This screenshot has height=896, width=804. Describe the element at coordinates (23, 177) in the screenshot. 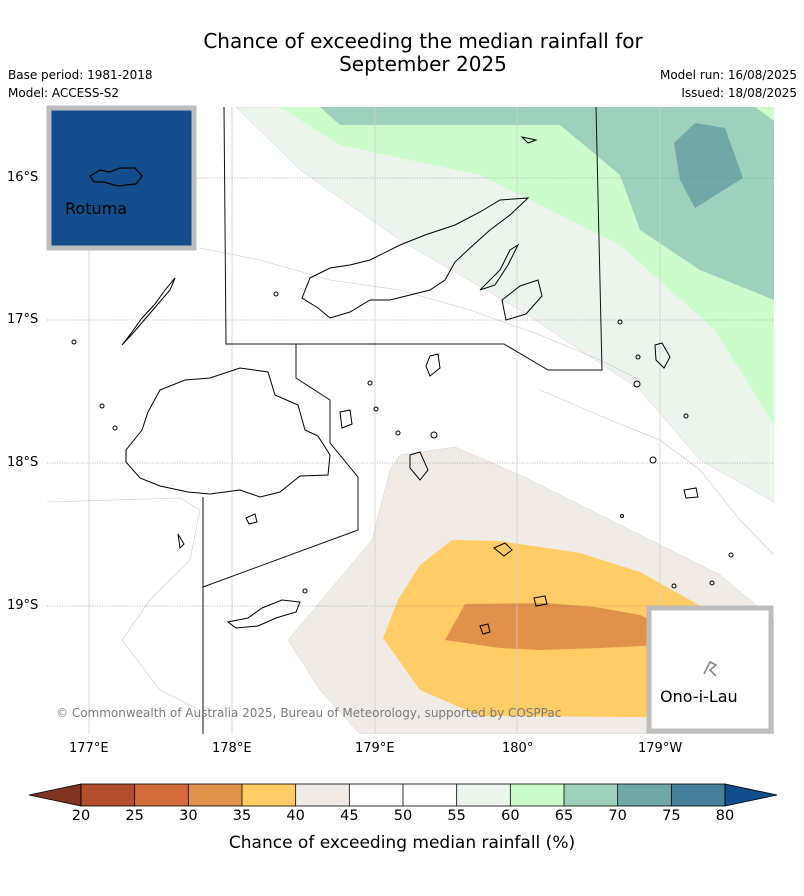

I see `lat-label-16s: 16°S` at that location.